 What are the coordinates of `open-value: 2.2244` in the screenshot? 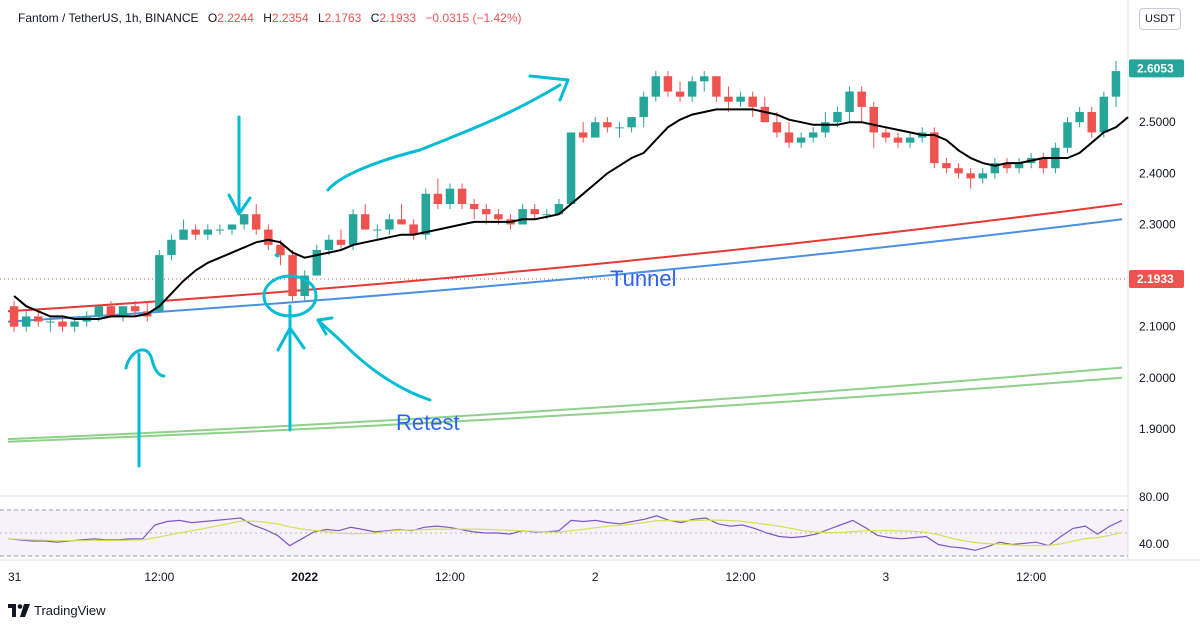 It's located at (235, 18).